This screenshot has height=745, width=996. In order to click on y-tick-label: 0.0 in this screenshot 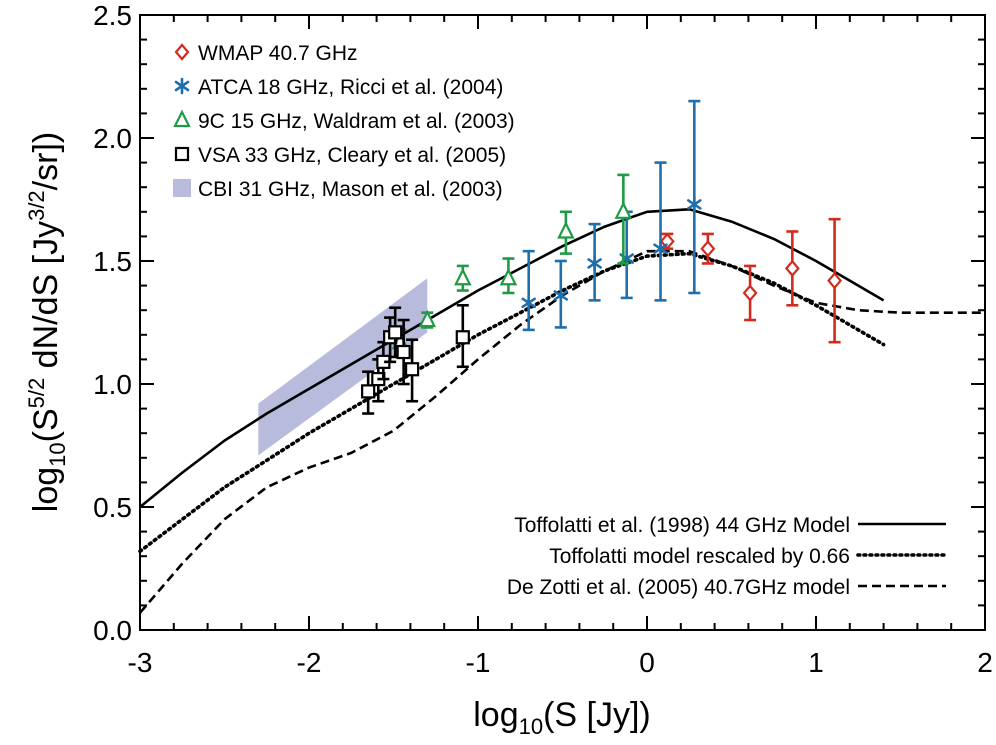, I will do `click(112, 630)`.